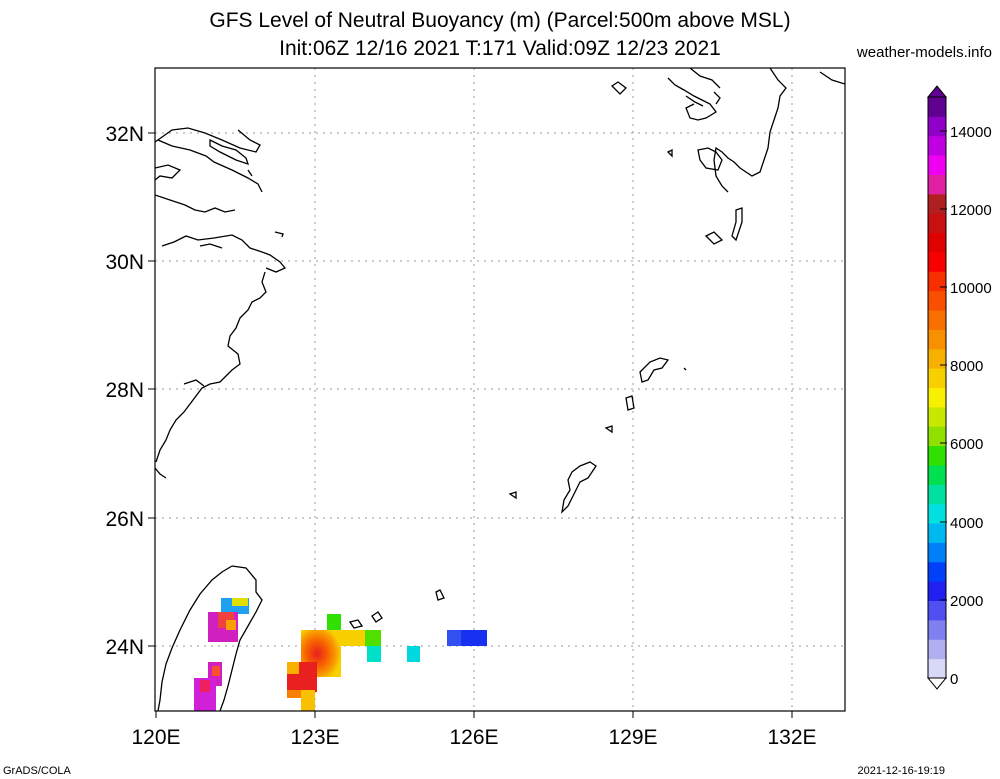 The width and height of the screenshot is (1000, 779). Describe the element at coordinates (340, 654) in the screenshot. I see `buoyancy-field` at that location.